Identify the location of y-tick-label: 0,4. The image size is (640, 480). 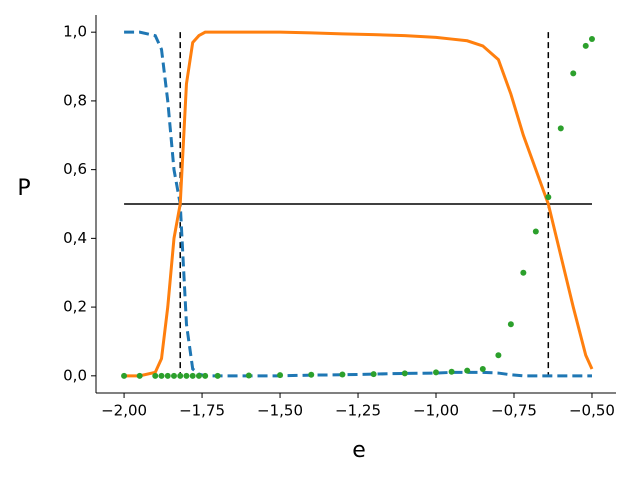
(75, 238).